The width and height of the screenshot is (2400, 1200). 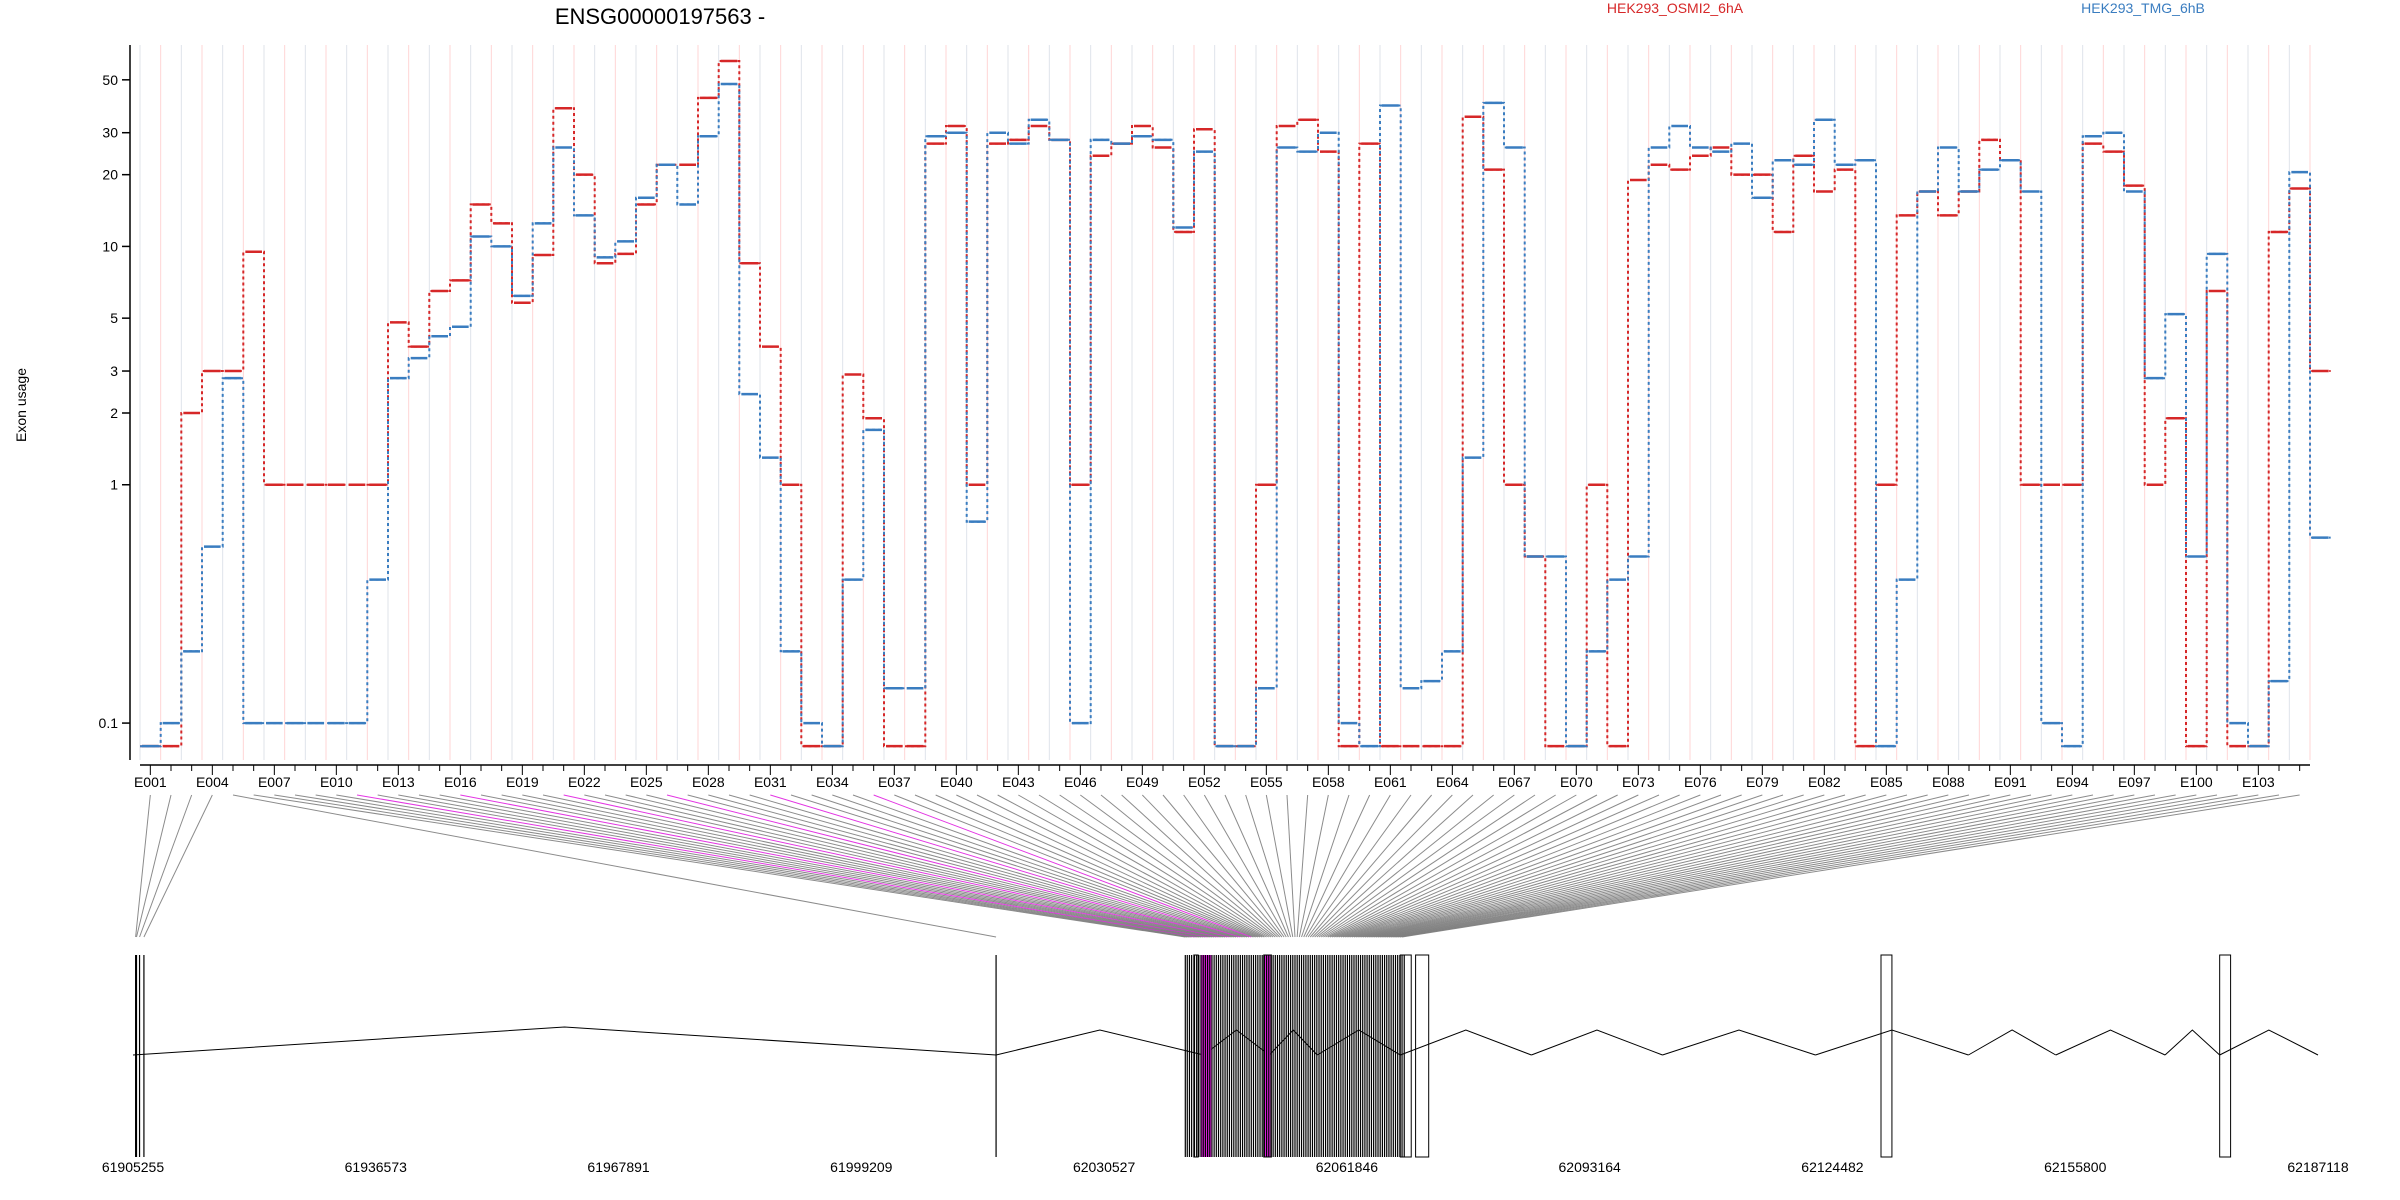 I want to click on exon-box, so click(x=1422, y=1056).